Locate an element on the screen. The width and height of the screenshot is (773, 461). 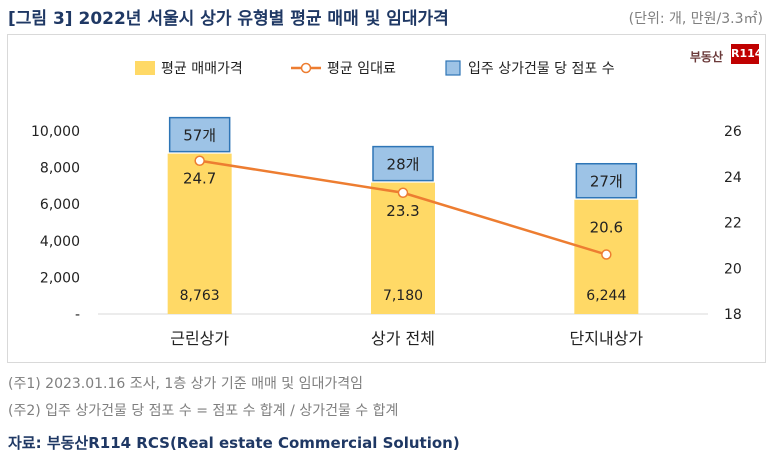
bar-value-label: 8,763 is located at coordinates (200, 296).